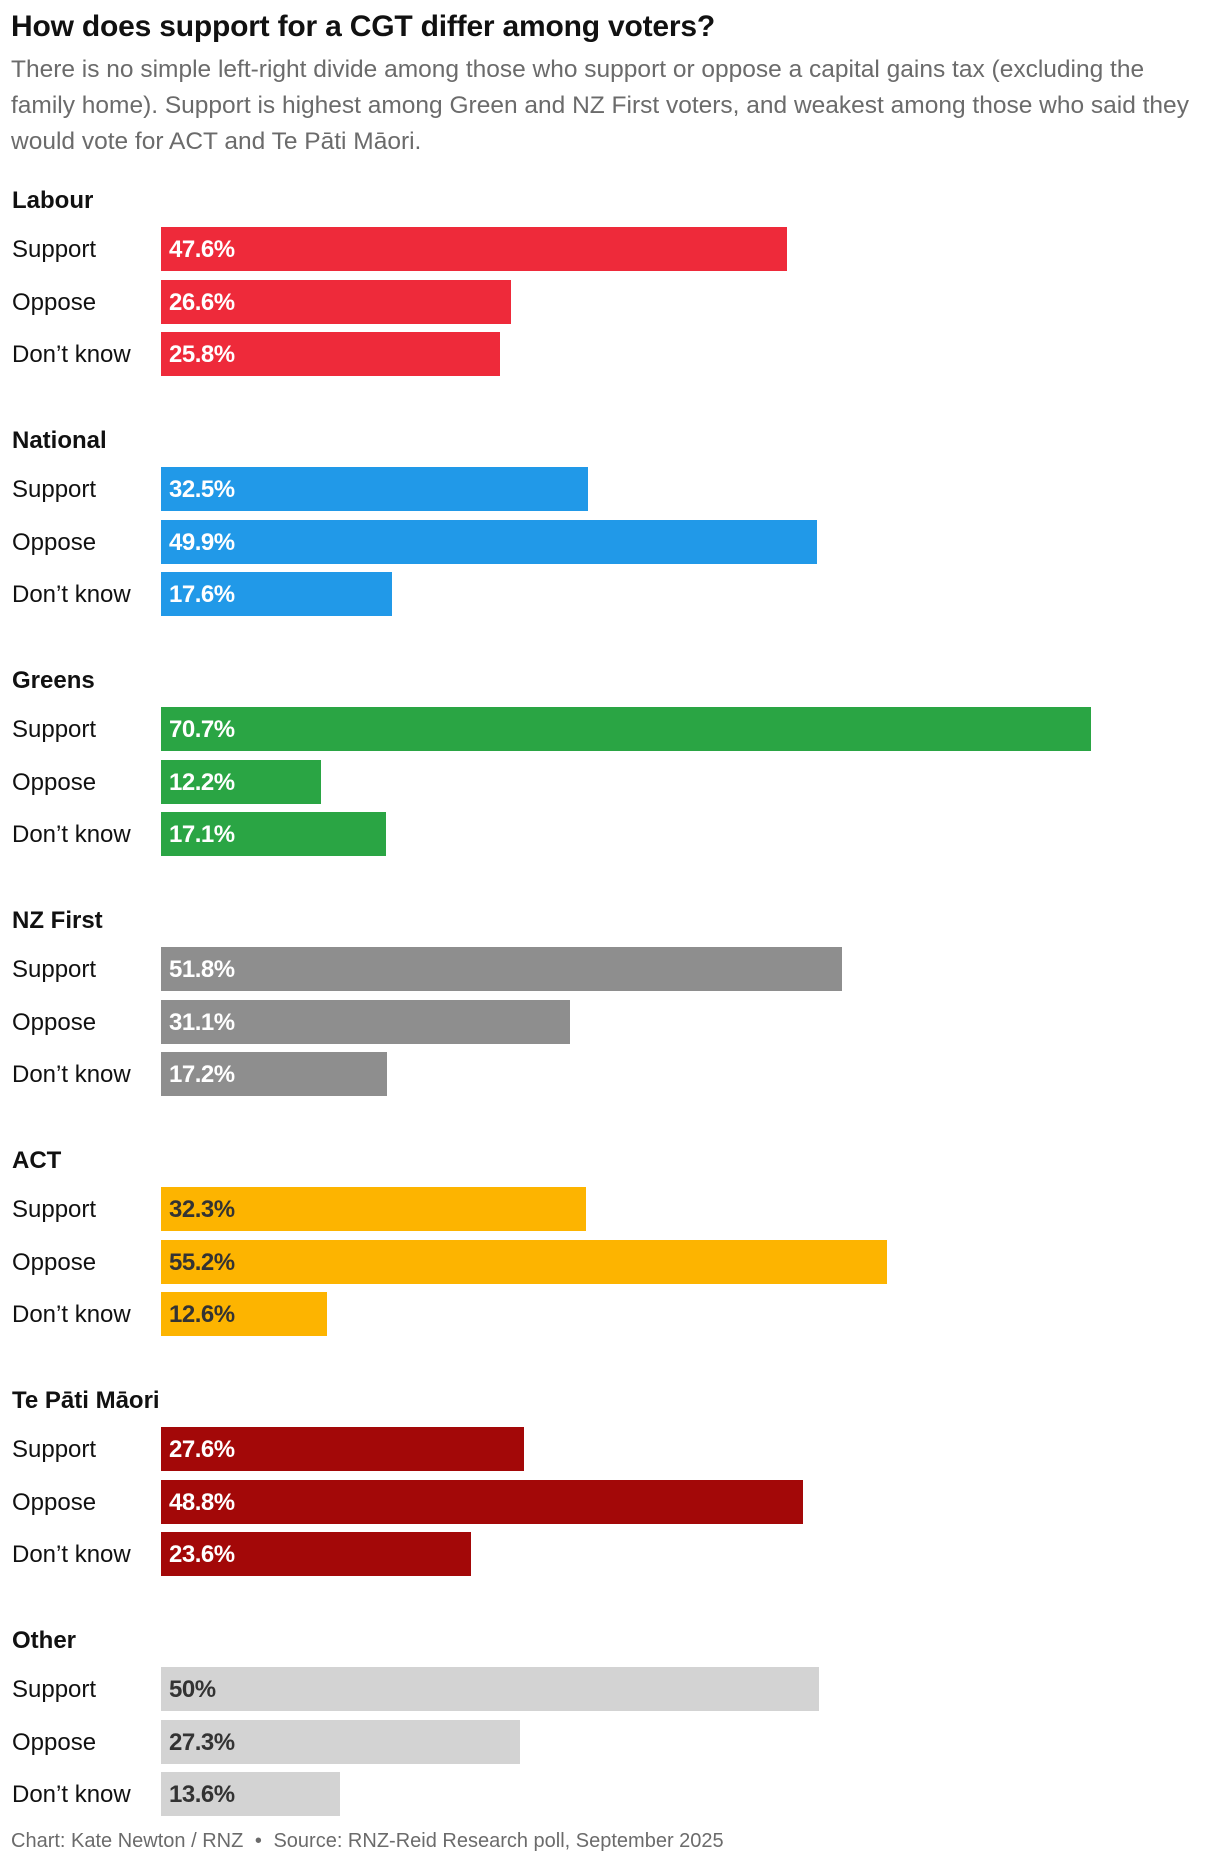  Describe the element at coordinates (44, 1640) in the screenshot. I see `group-label: Other` at that location.